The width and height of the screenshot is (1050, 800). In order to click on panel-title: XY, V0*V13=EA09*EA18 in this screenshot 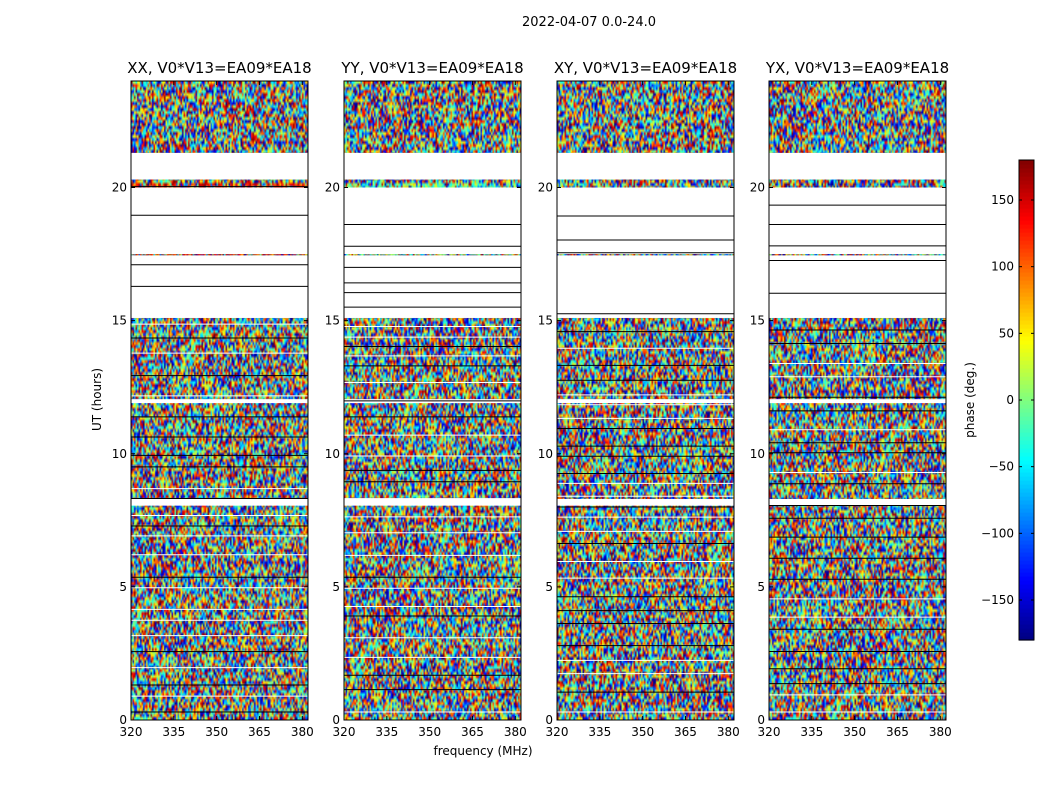, I will do `click(645, 68)`.